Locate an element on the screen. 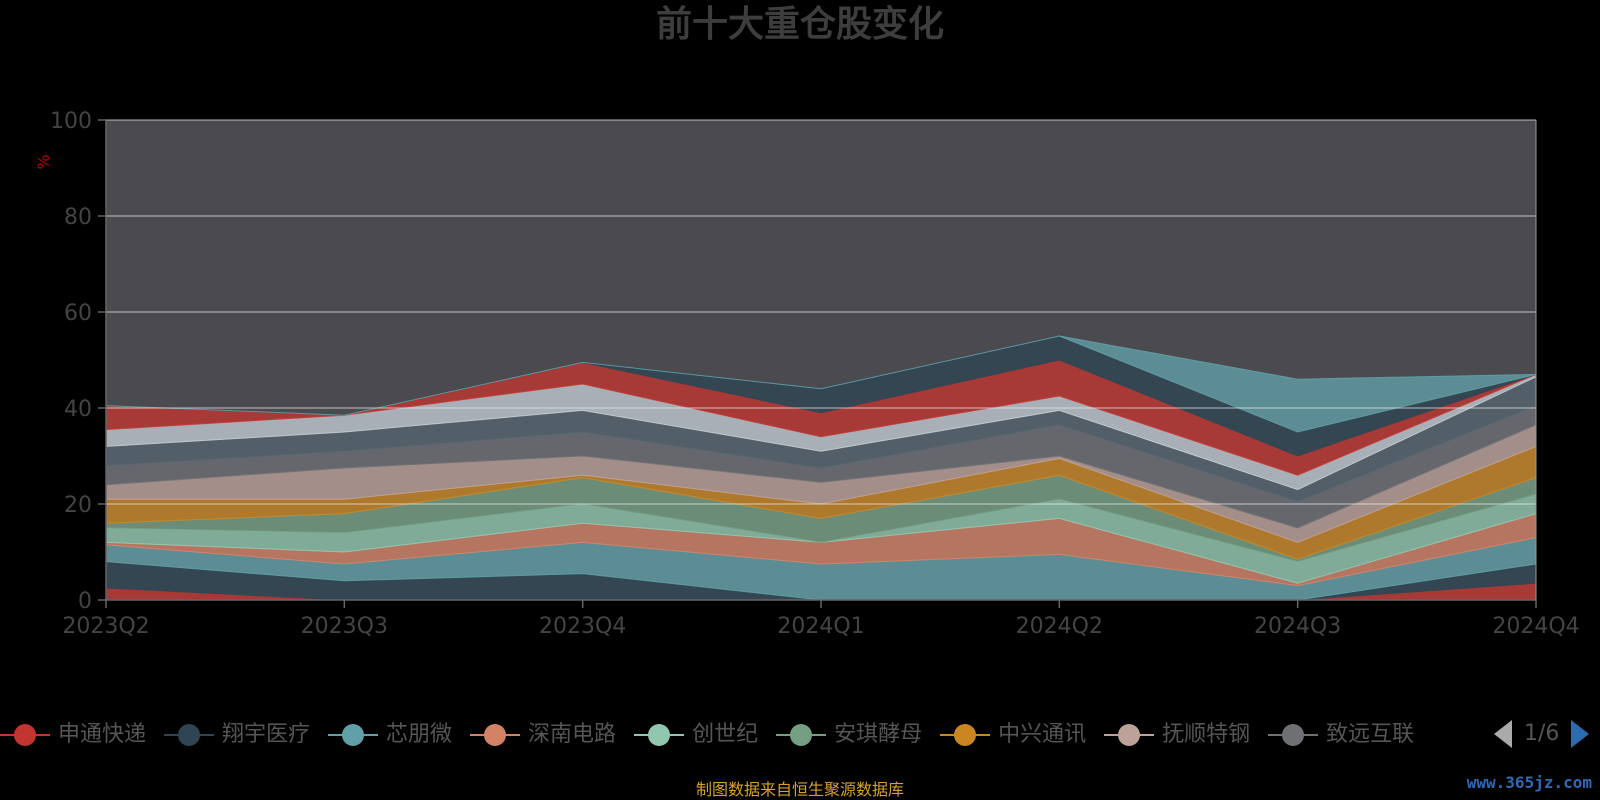  legend-item: 抚顺特钢 is located at coordinates (1177, 734).